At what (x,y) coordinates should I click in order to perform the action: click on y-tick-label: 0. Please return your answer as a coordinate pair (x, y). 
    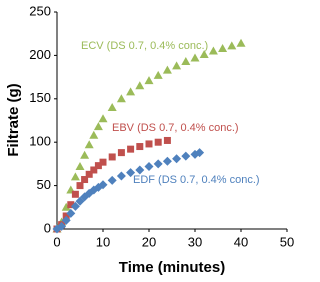
    Looking at the image, I should click on (47, 227).